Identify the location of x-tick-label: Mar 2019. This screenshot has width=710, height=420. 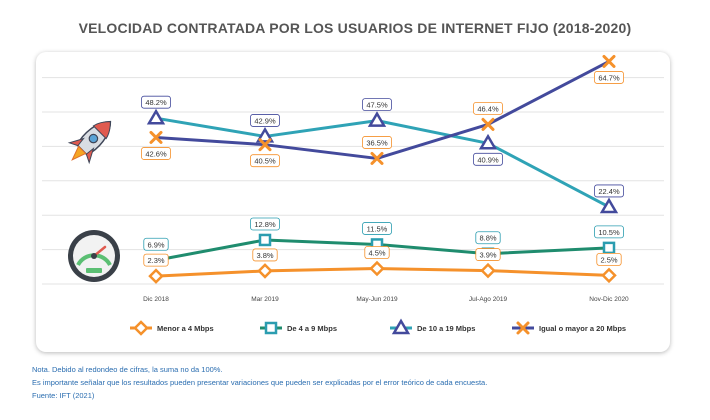
(265, 299).